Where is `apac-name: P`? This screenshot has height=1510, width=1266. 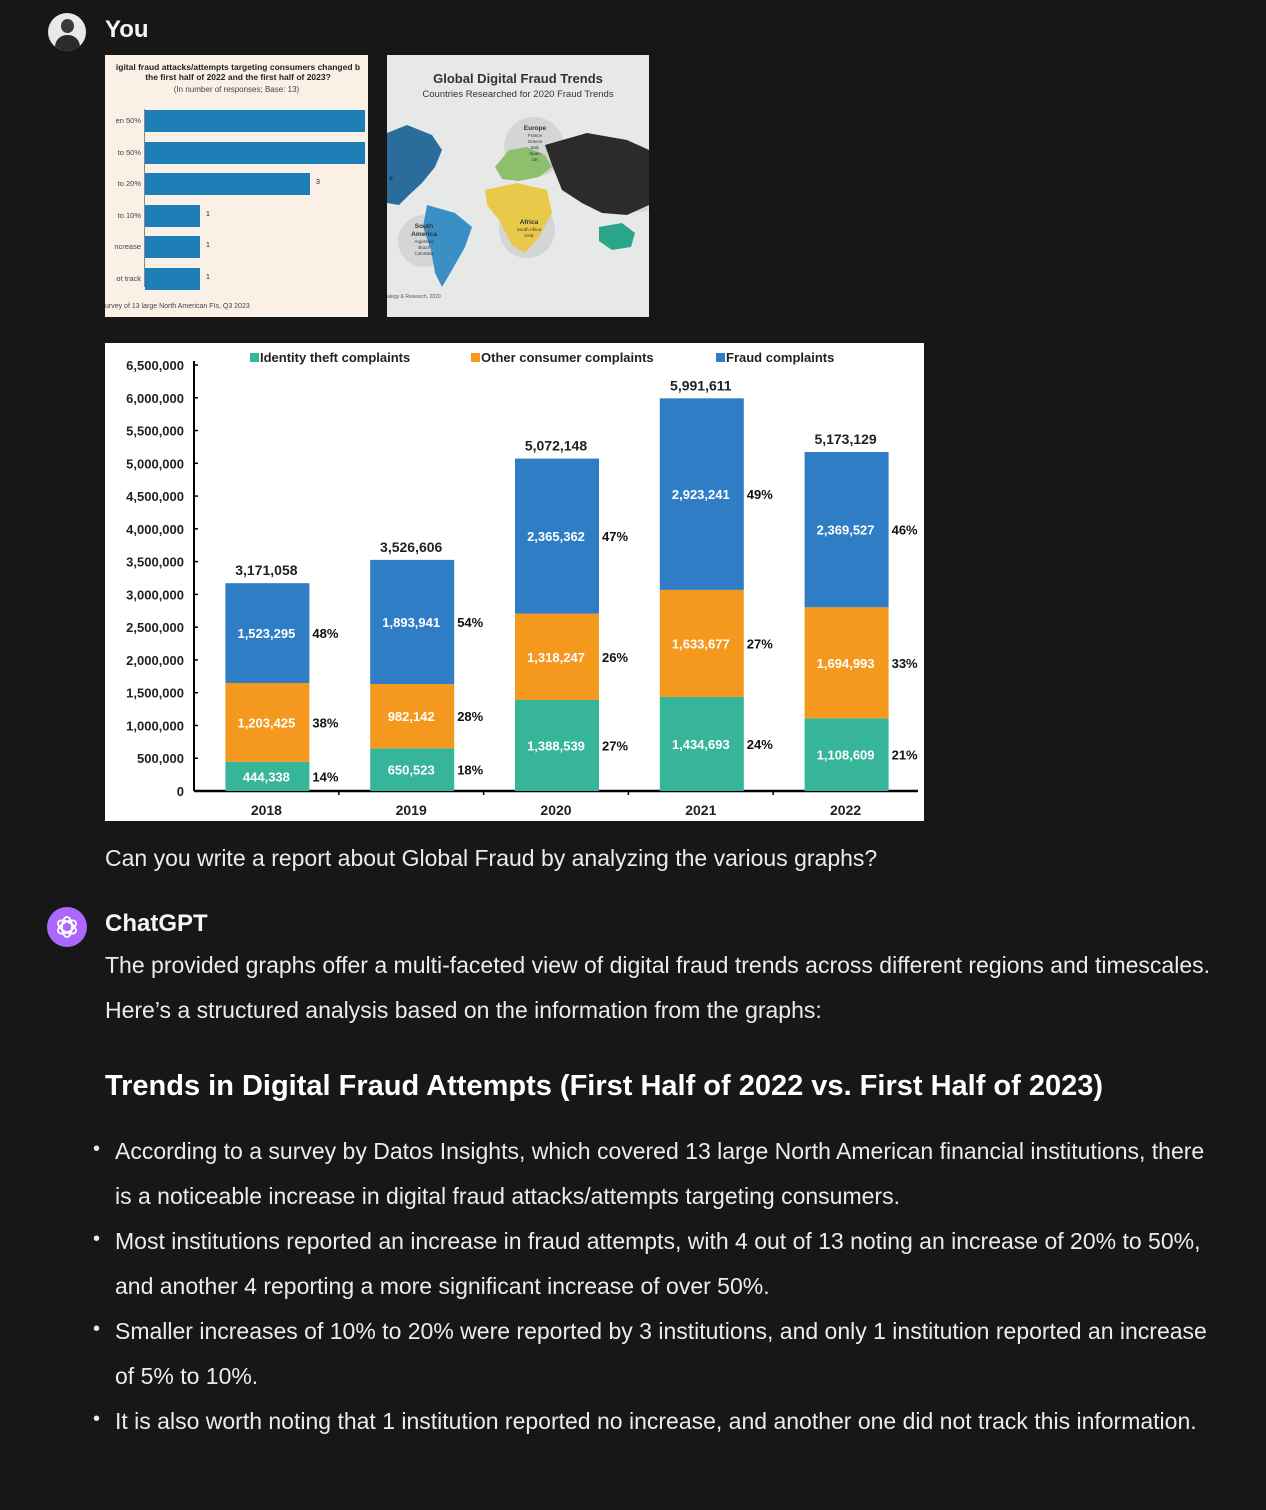
apac-name: P is located at coordinates (629, 176).